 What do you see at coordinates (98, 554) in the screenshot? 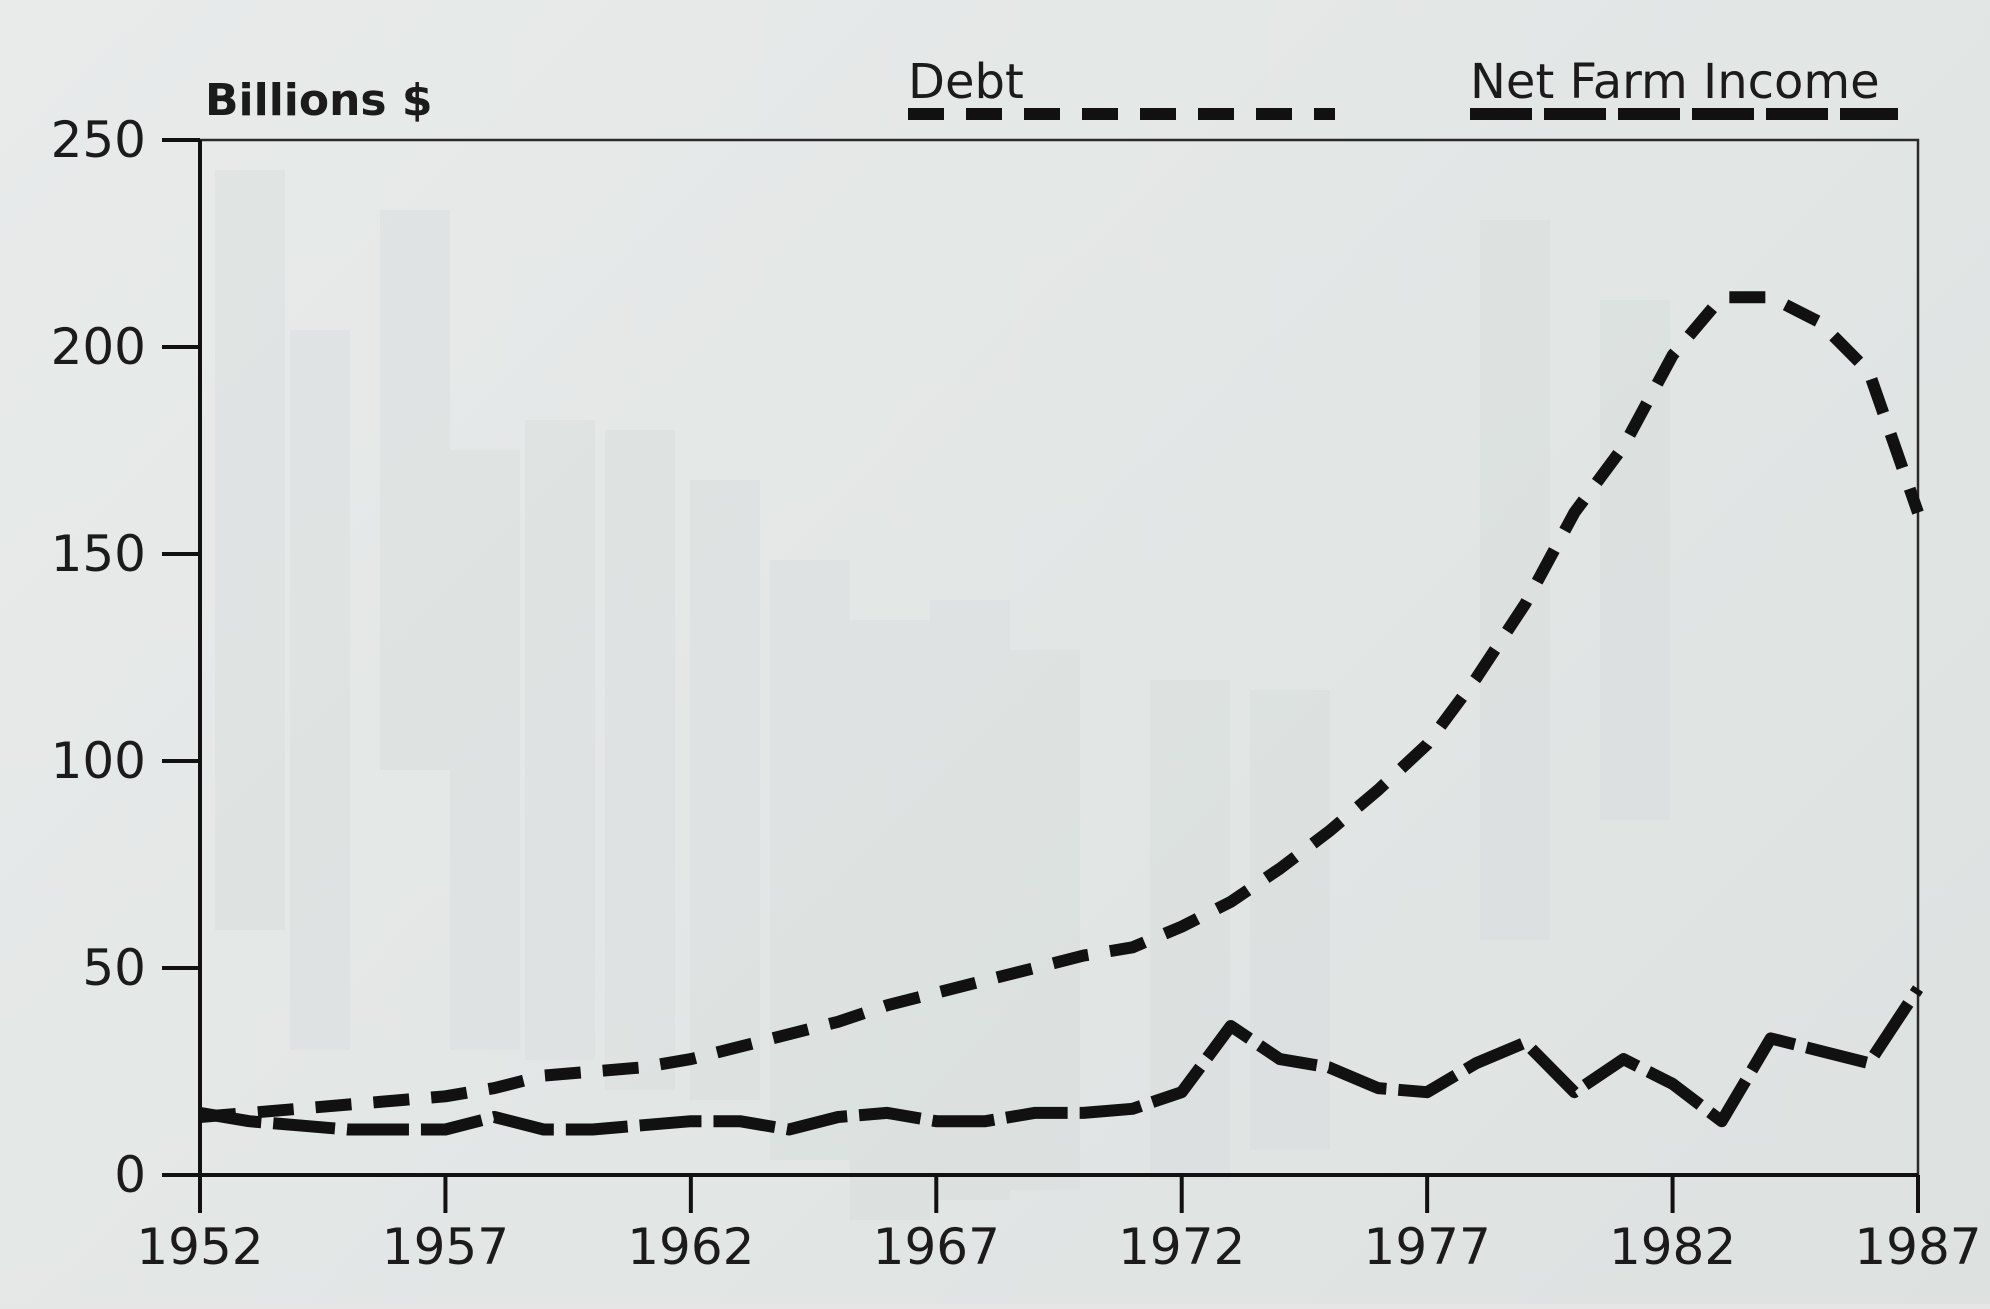
I see `y-tick-label-150: 150` at bounding box center [98, 554].